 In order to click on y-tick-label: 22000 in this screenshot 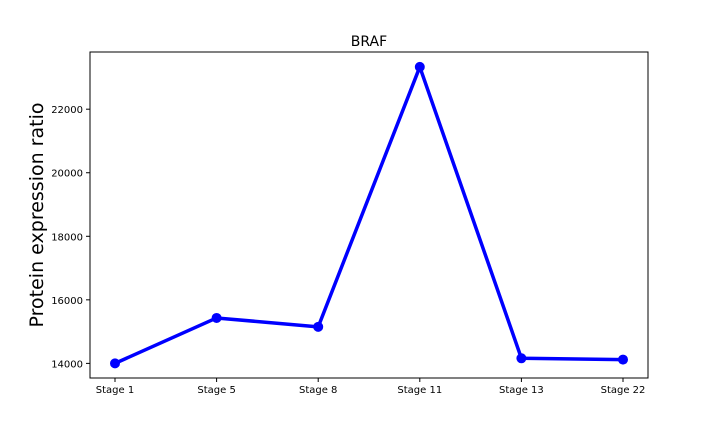, I will do `click(67, 110)`.